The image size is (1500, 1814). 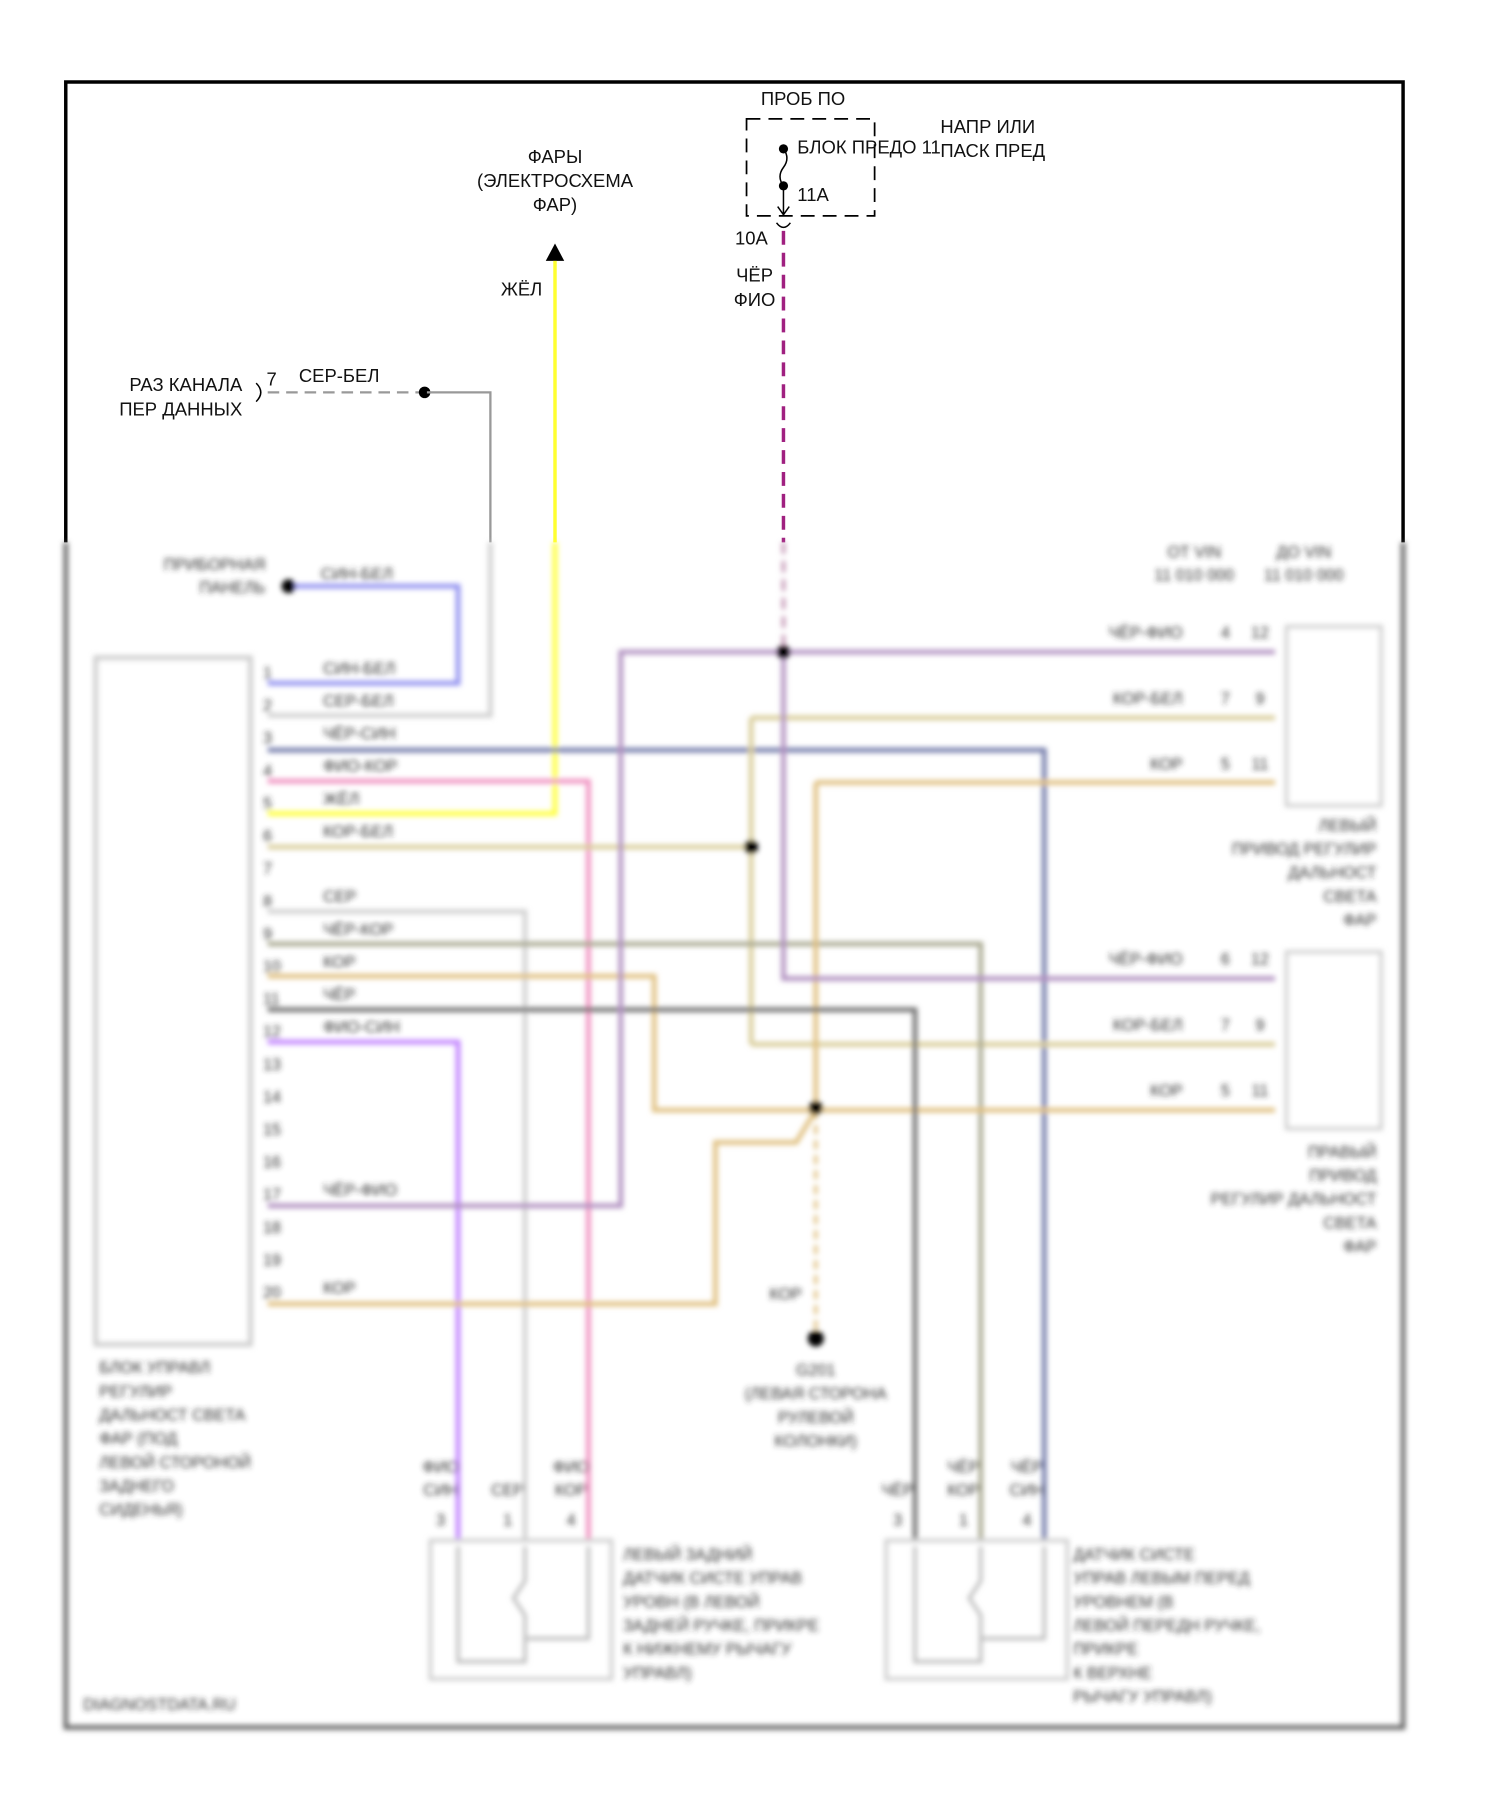 I want to click on actuator-label: ДАЛЬНОСТ, so click(x=1332, y=873).